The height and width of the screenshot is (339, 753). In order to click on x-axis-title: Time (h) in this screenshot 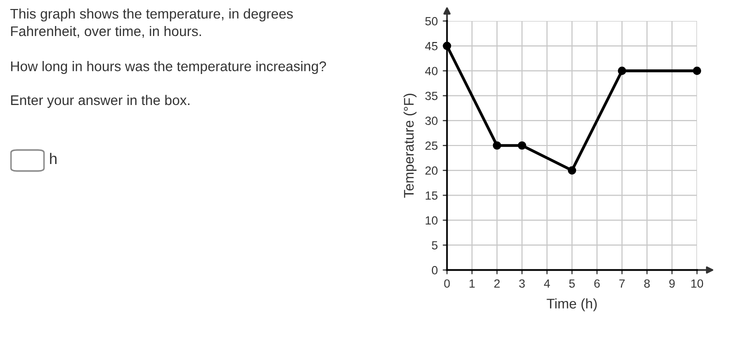, I will do `click(571, 305)`.